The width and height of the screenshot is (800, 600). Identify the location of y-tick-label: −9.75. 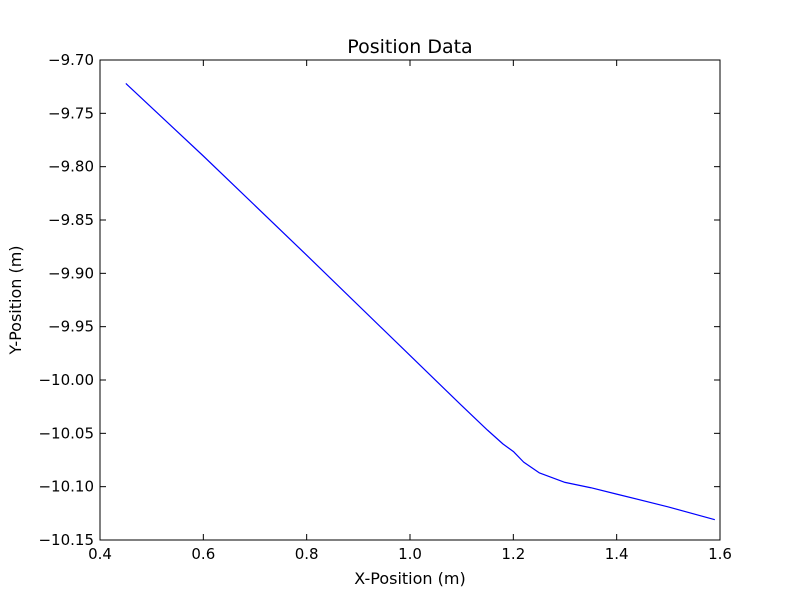
(71, 113).